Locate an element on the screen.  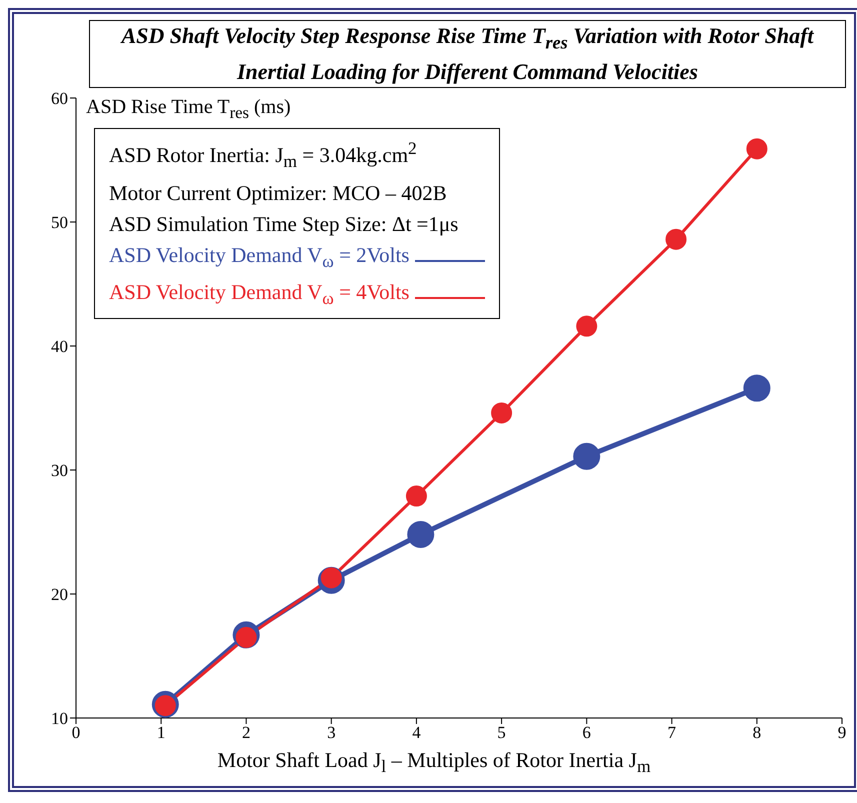
annotation: ASD Simulation Time Step Size: Δt =1μs is located at coordinates (283, 224).